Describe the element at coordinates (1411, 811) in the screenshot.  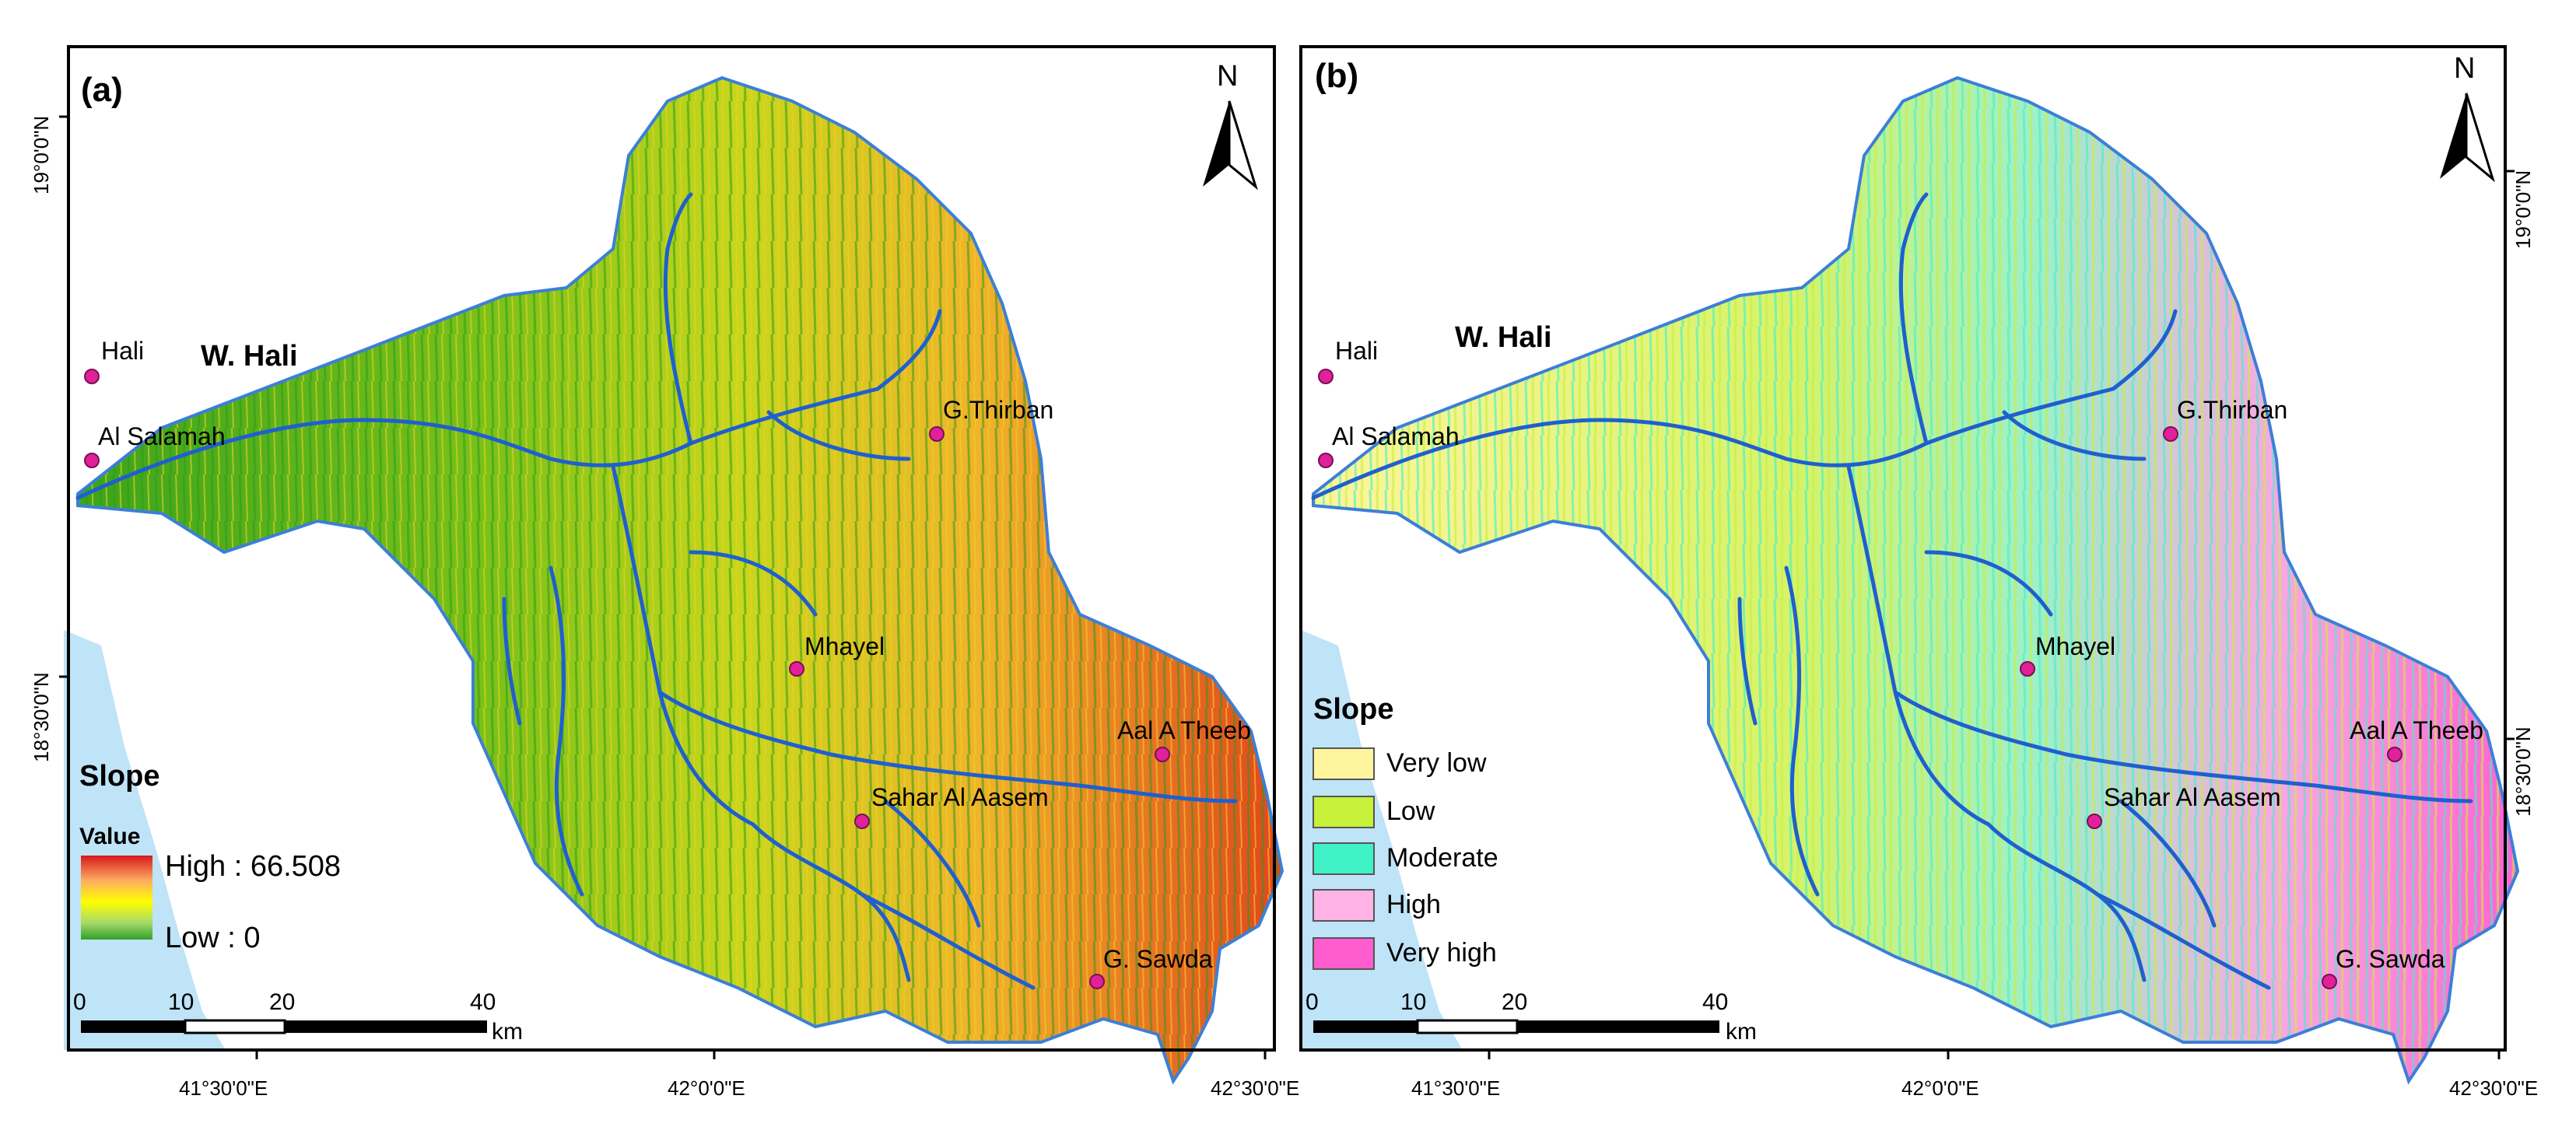
I see `legend-class-low: Low` at that location.